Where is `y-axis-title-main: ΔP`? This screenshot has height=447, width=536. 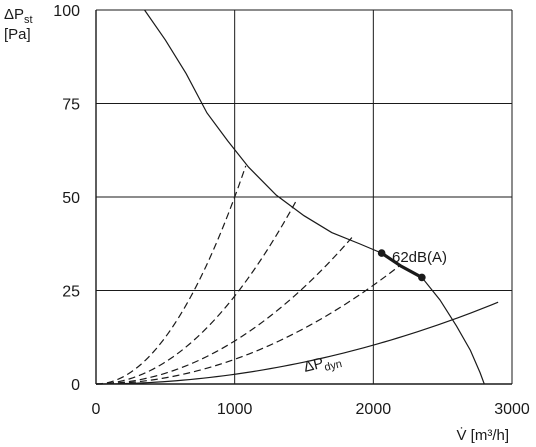
y-axis-title-main: ΔP is located at coordinates (14, 14).